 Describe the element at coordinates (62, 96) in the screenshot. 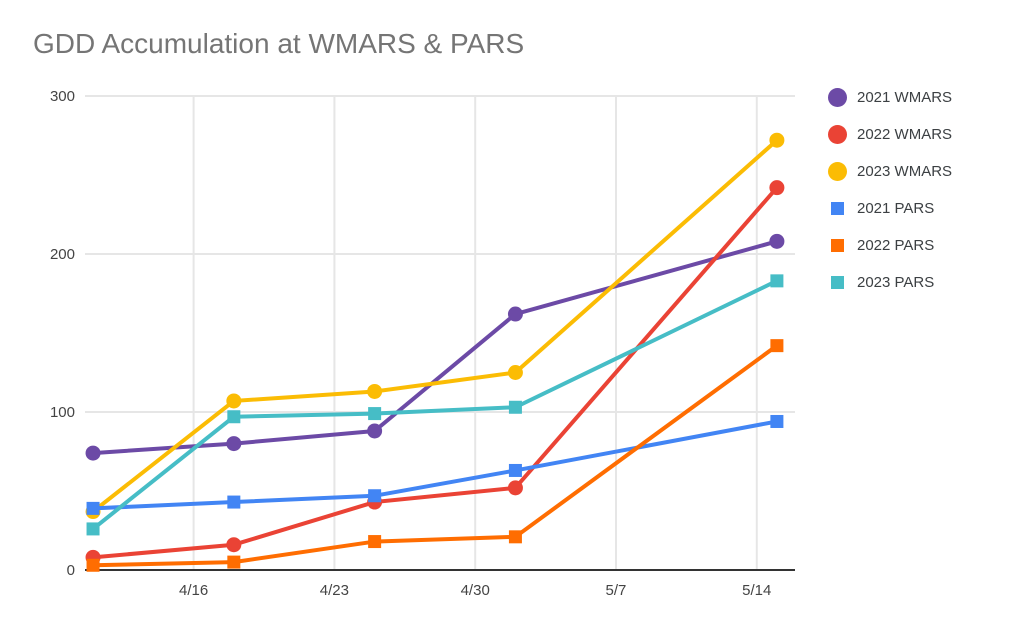

I see `y-tick-label-300: 300` at that location.